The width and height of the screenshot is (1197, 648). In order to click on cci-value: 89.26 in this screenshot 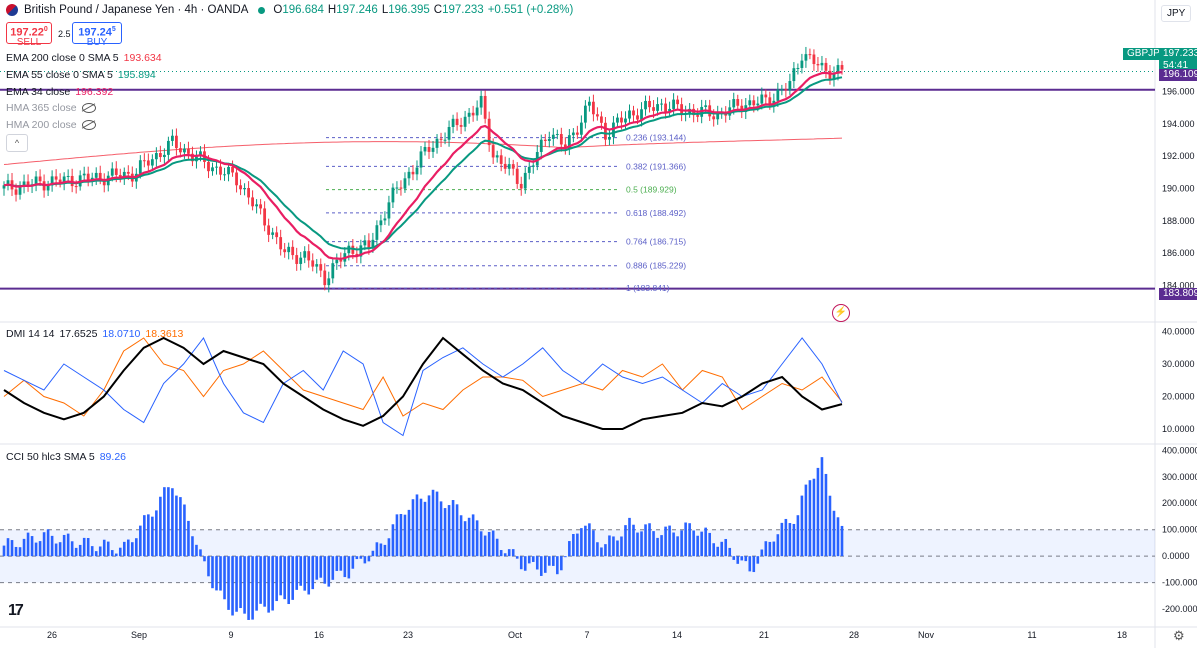, I will do `click(112, 457)`.